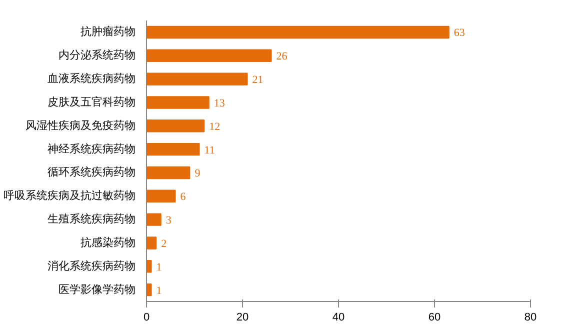 The image size is (561, 329). Describe the element at coordinates (97, 55) in the screenshot. I see `y-tick-label: 内分泌系统药物` at that location.